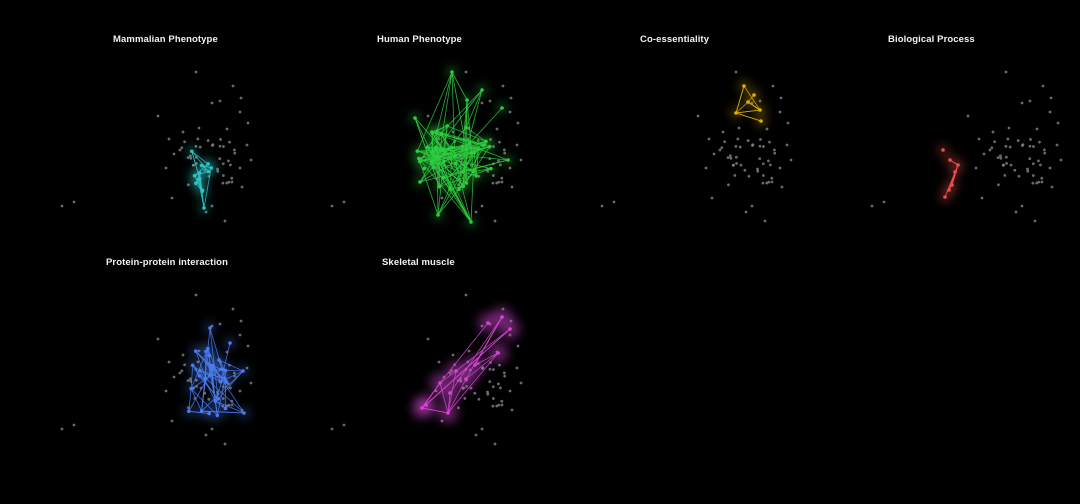  Describe the element at coordinates (419, 39) in the screenshot. I see `panel-title: Human Phenotype` at that location.